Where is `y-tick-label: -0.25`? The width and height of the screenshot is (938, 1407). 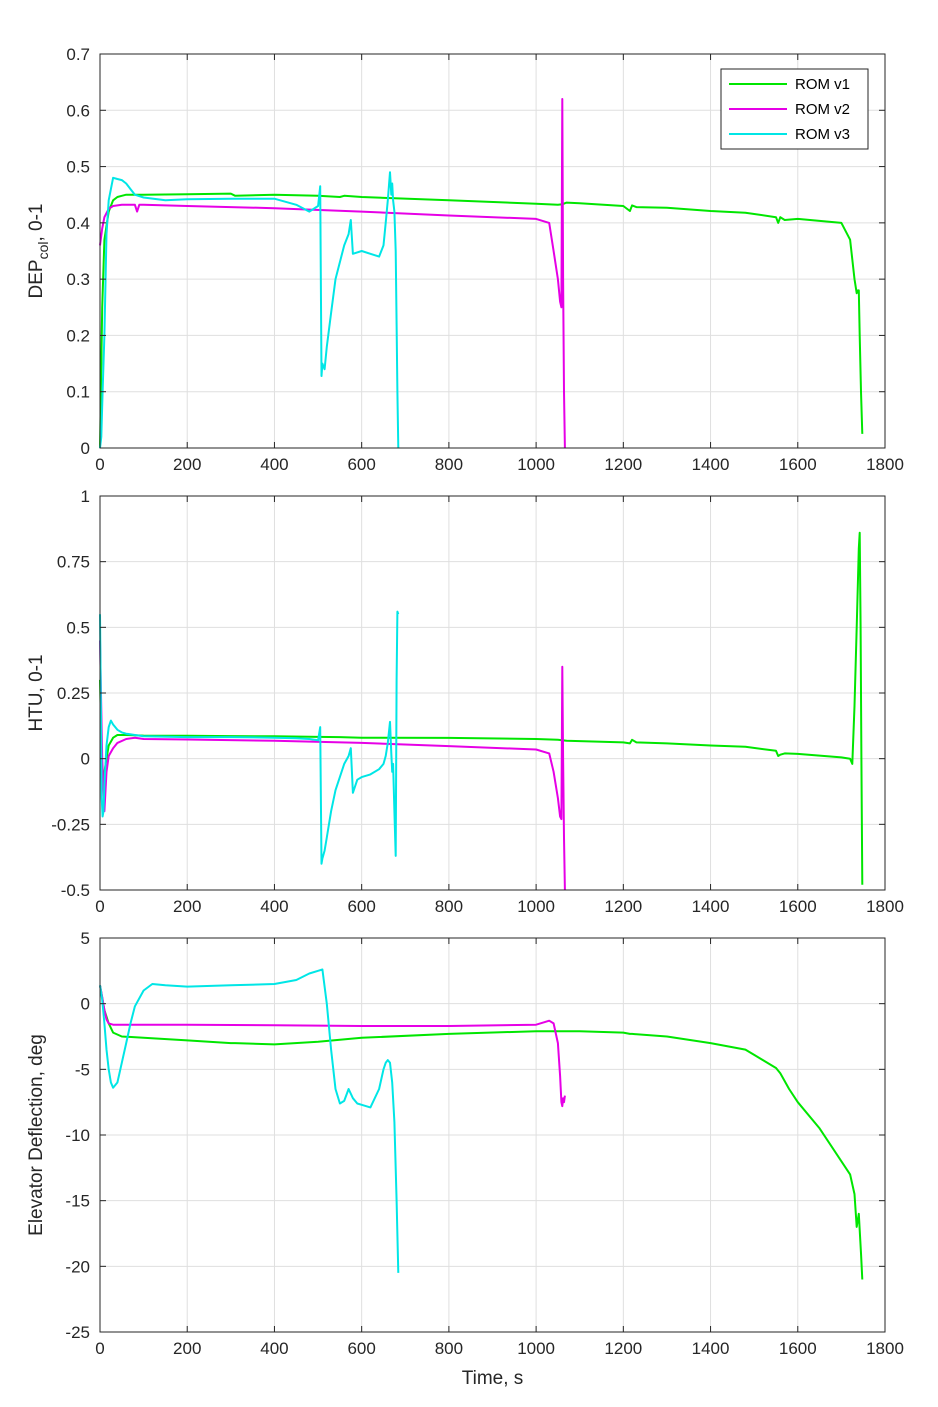
y-tick-label: -0.25 is located at coordinates (70, 824).